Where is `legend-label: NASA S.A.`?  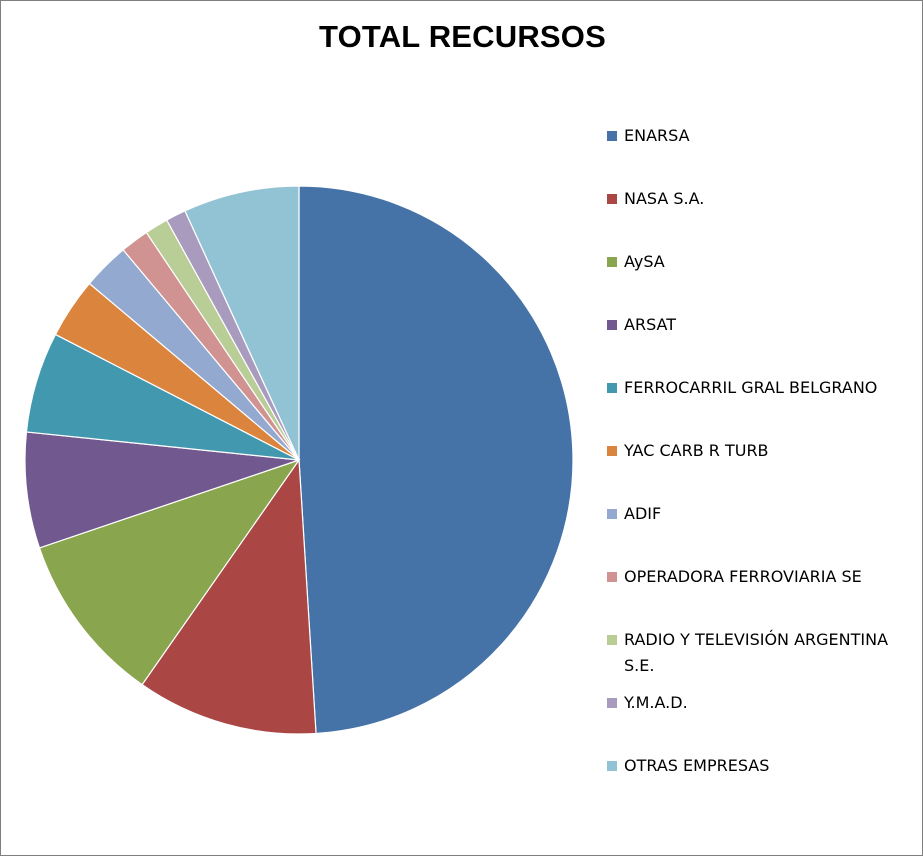
legend-label: NASA S.A. is located at coordinates (664, 198).